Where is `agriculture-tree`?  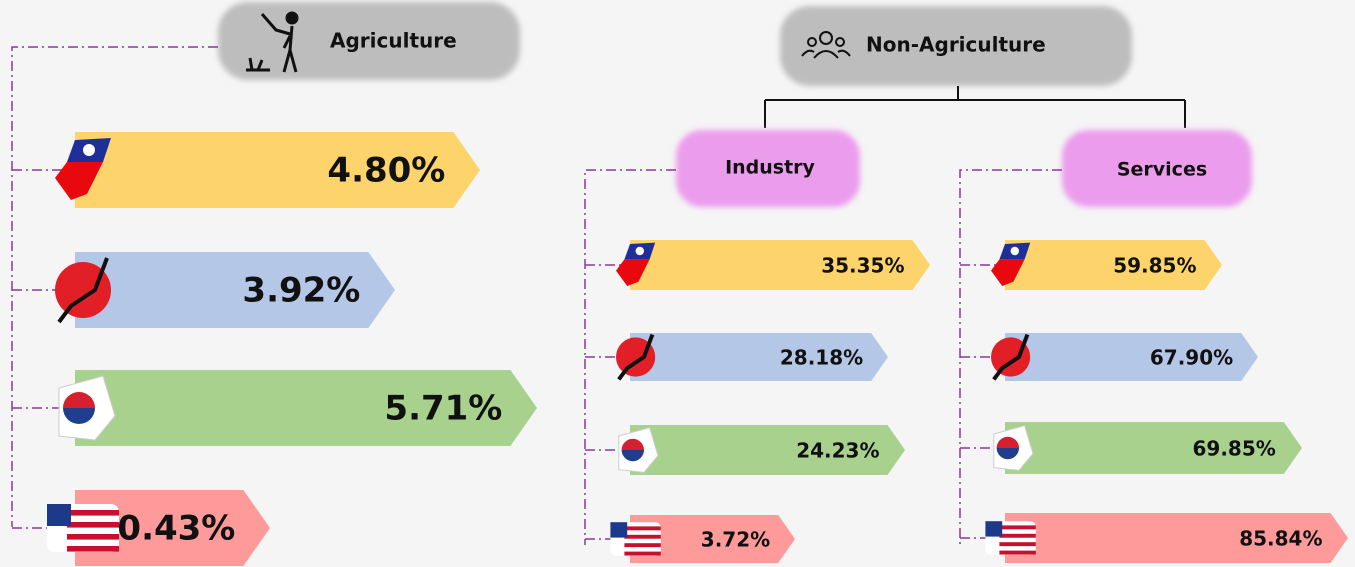
agriculture-tree is located at coordinates (114, 286).